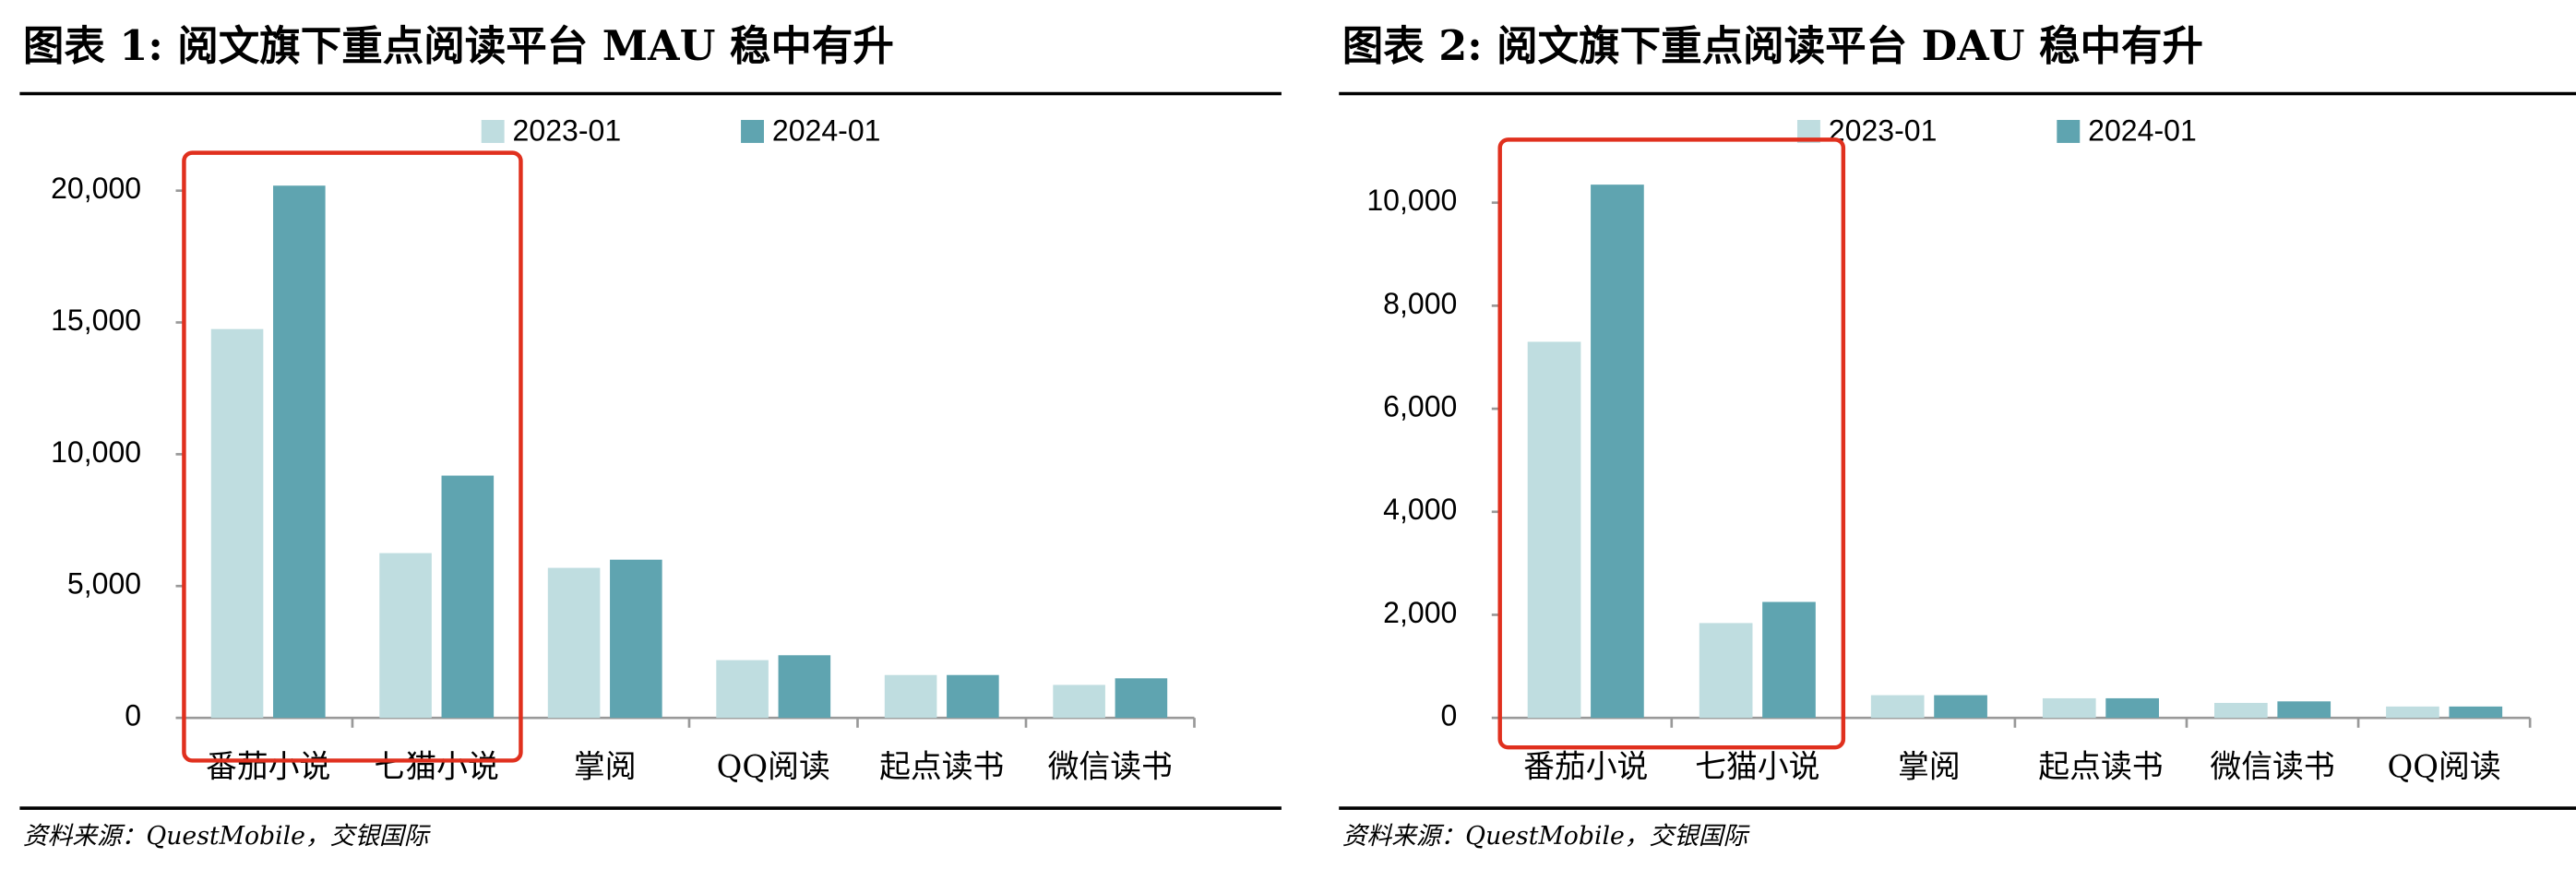 Image resolution: width=2576 pixels, height=869 pixels. What do you see at coordinates (1772, 46) in the screenshot?
I see `chart-title: 图表 2: 阅文旗下重点阅读平台 DAU 稳中有升` at bounding box center [1772, 46].